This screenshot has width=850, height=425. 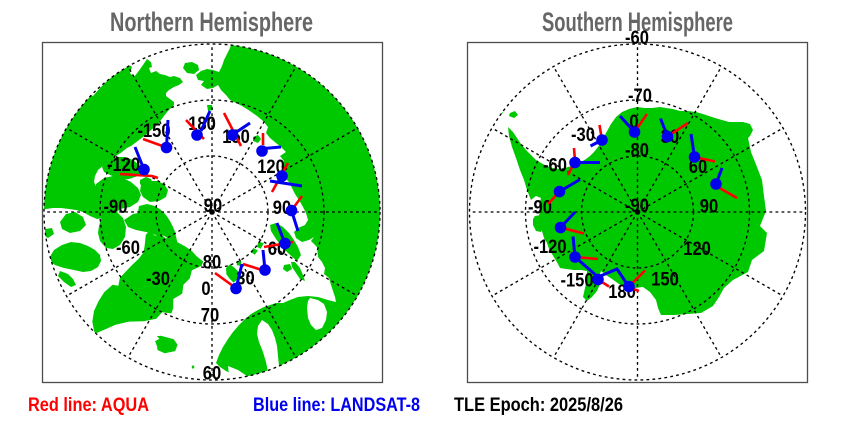 What do you see at coordinates (538, 405) in the screenshot?
I see `svg-text: TLE Epoch: 2025/8/26` at bounding box center [538, 405].